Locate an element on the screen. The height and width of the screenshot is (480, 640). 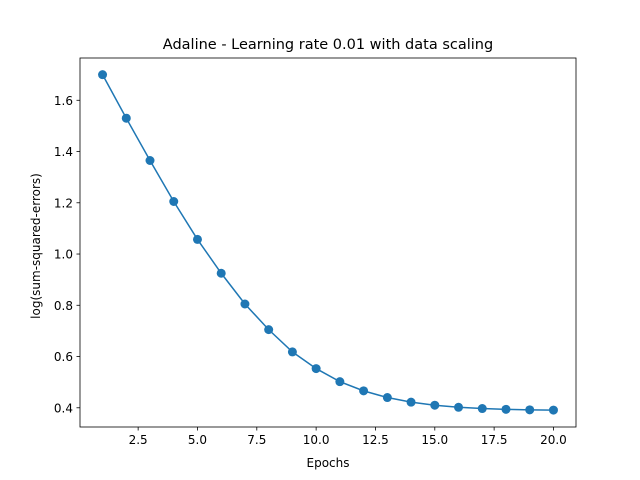
y-tick-label: 0.8 is located at coordinates (63, 306).